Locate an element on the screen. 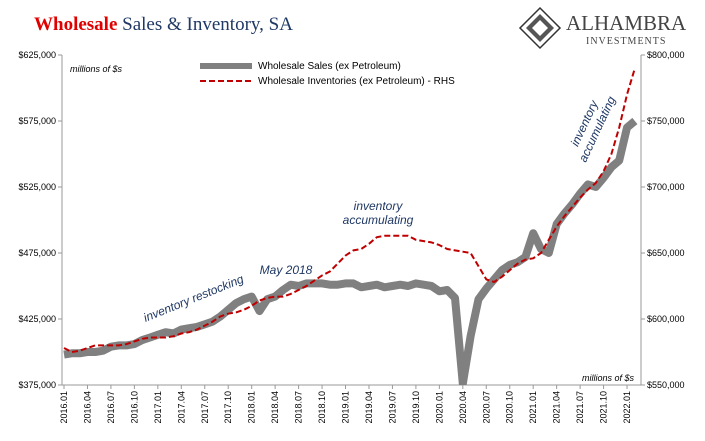 Image resolution: width=705 pixels, height=441 pixels. annotation: May 2018 is located at coordinates (286, 270).